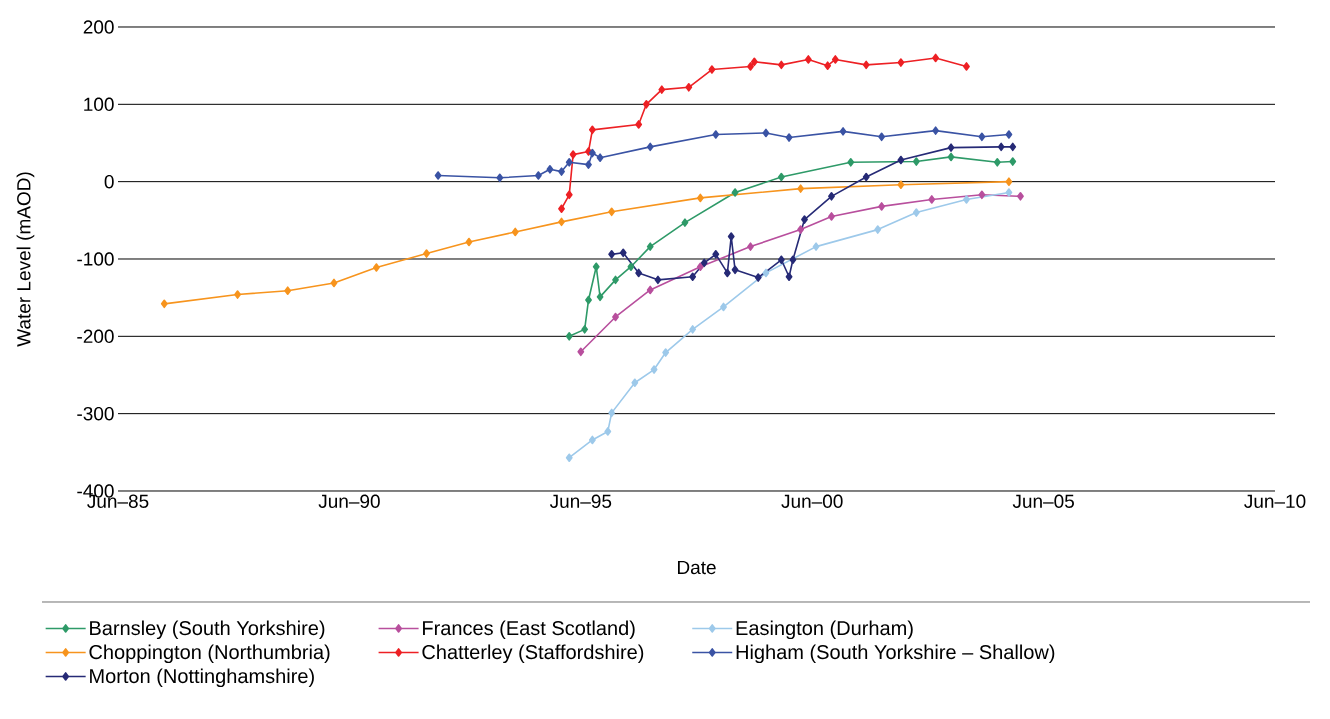 Image resolution: width=1330 pixels, height=719 pixels. What do you see at coordinates (98, 27) in the screenshot?
I see `y-tick-label: 200` at bounding box center [98, 27].